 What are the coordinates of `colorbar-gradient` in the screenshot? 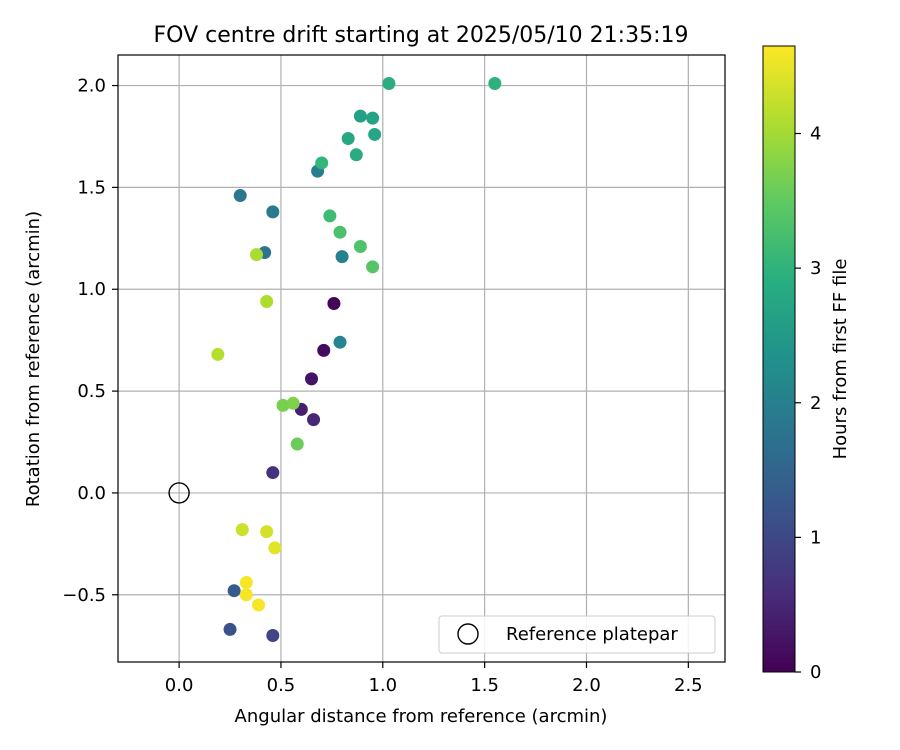 It's located at (779, 359).